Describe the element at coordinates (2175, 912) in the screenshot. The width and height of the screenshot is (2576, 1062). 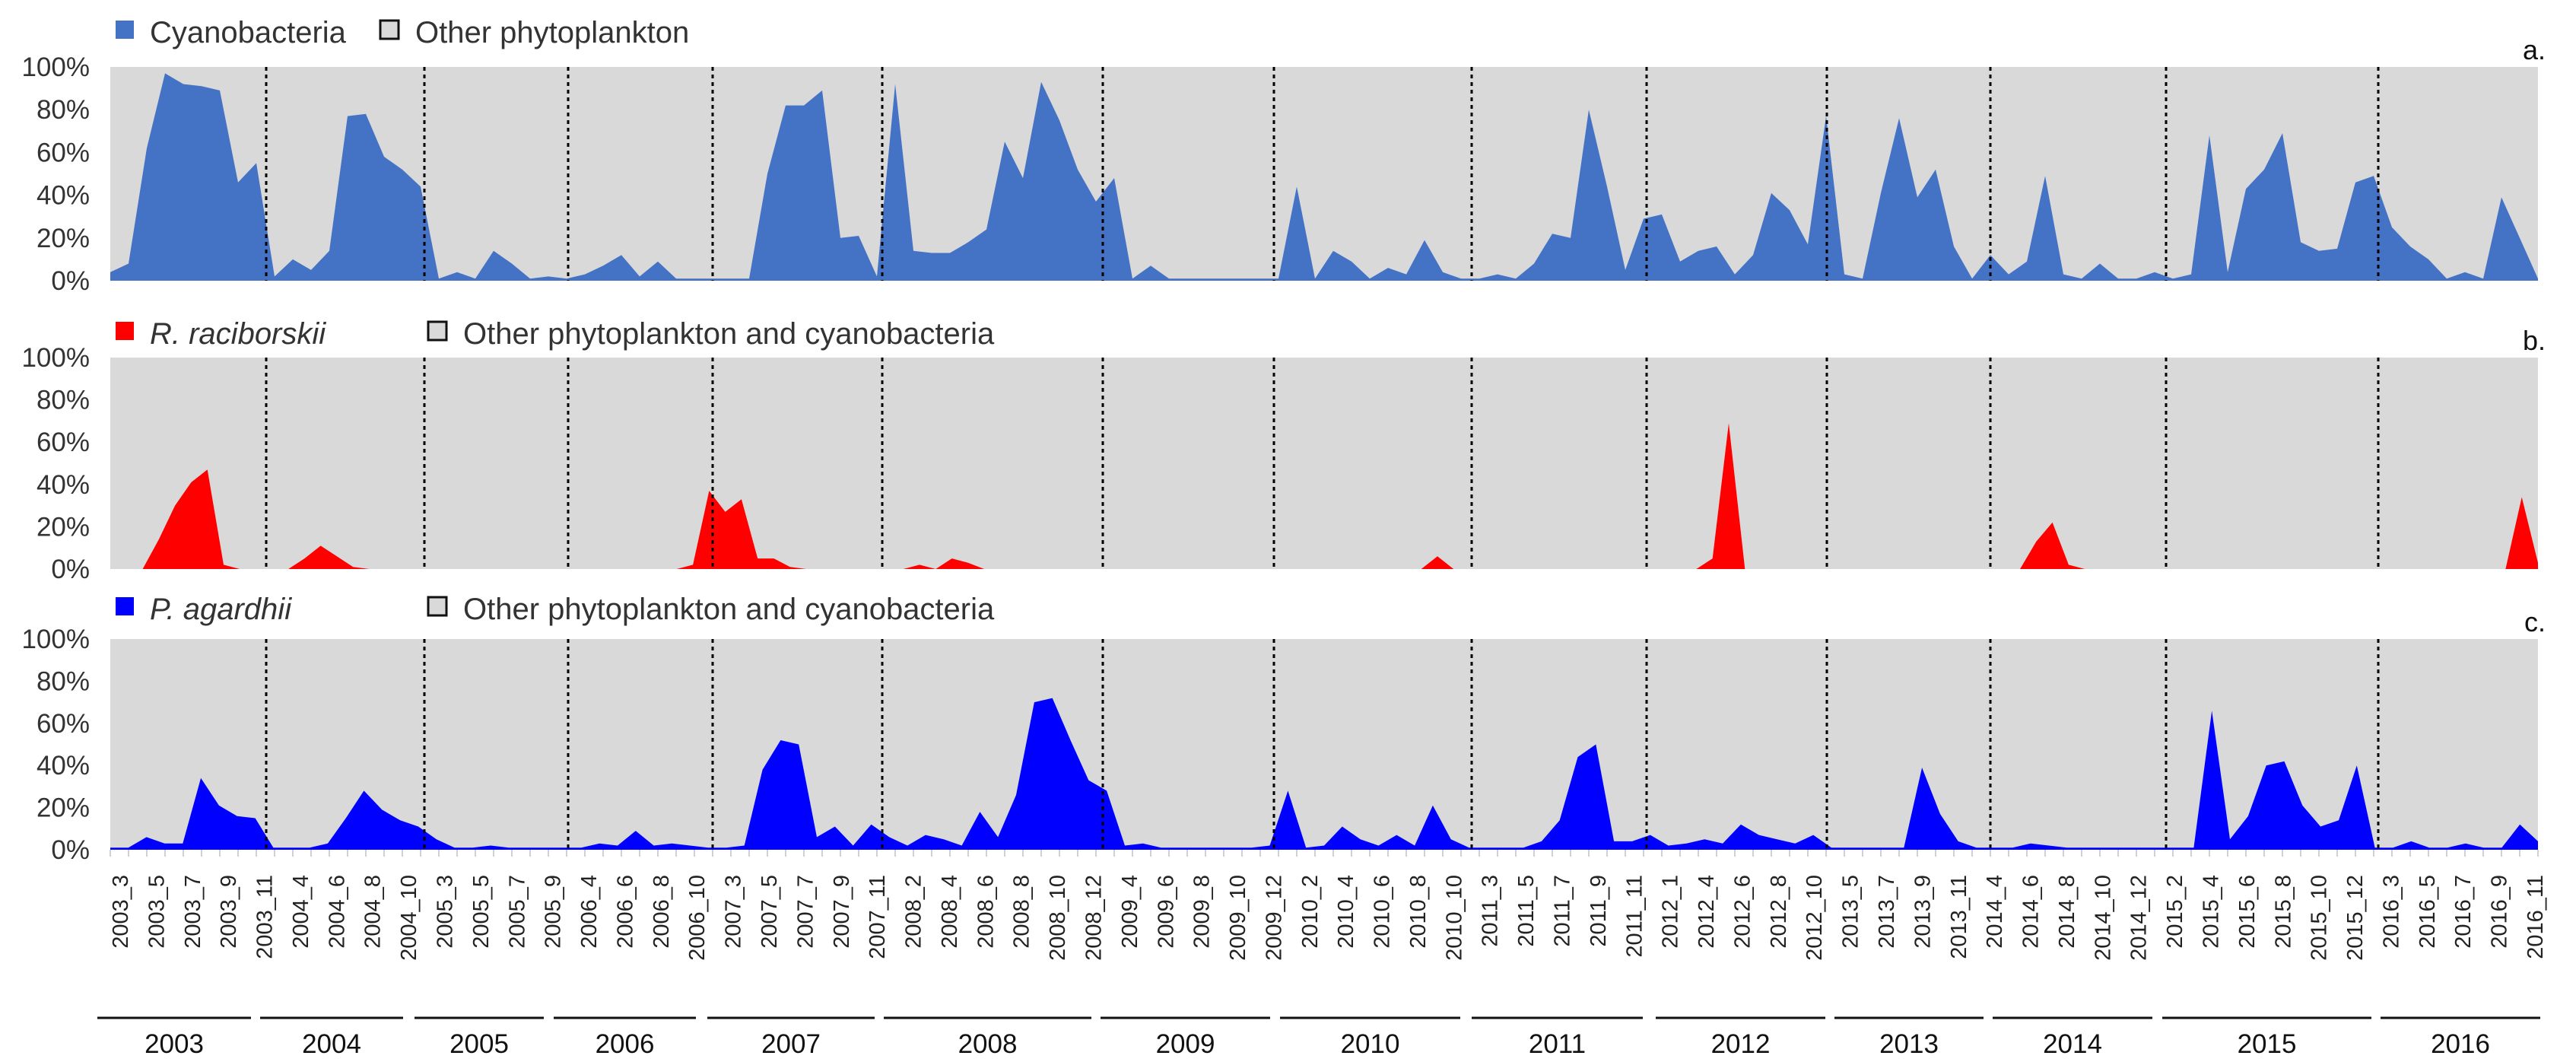
I see `x-tick-label: 2015_2` at that location.